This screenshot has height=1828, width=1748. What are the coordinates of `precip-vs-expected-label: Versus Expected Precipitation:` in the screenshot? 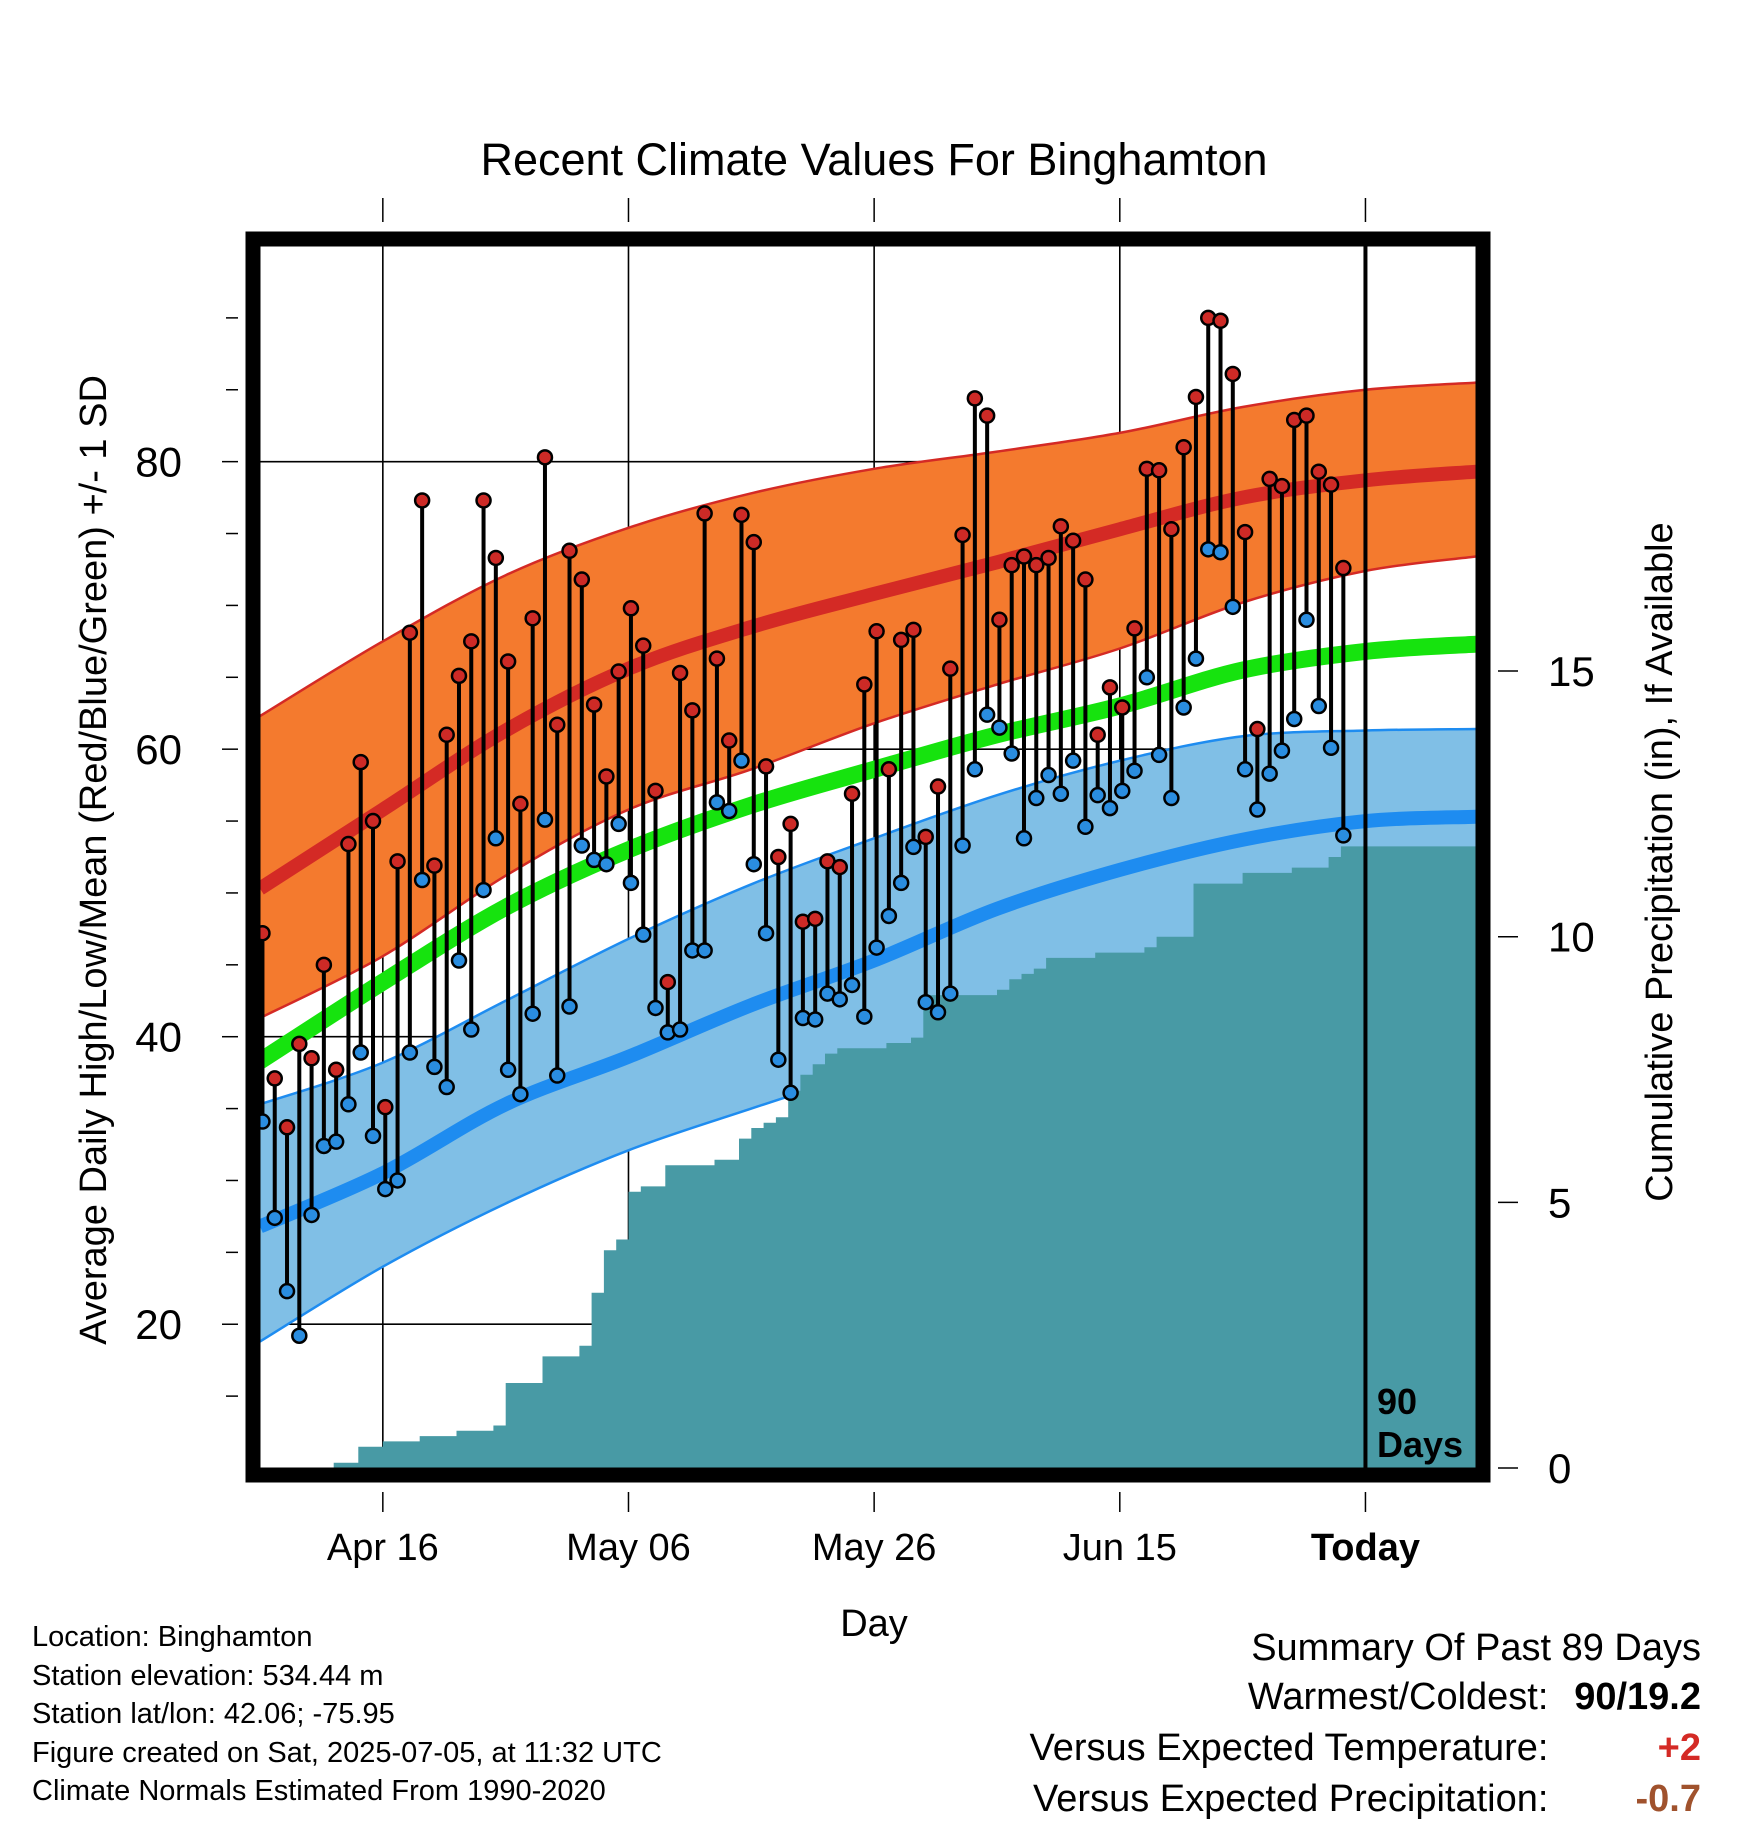 It's located at (1291, 1799).